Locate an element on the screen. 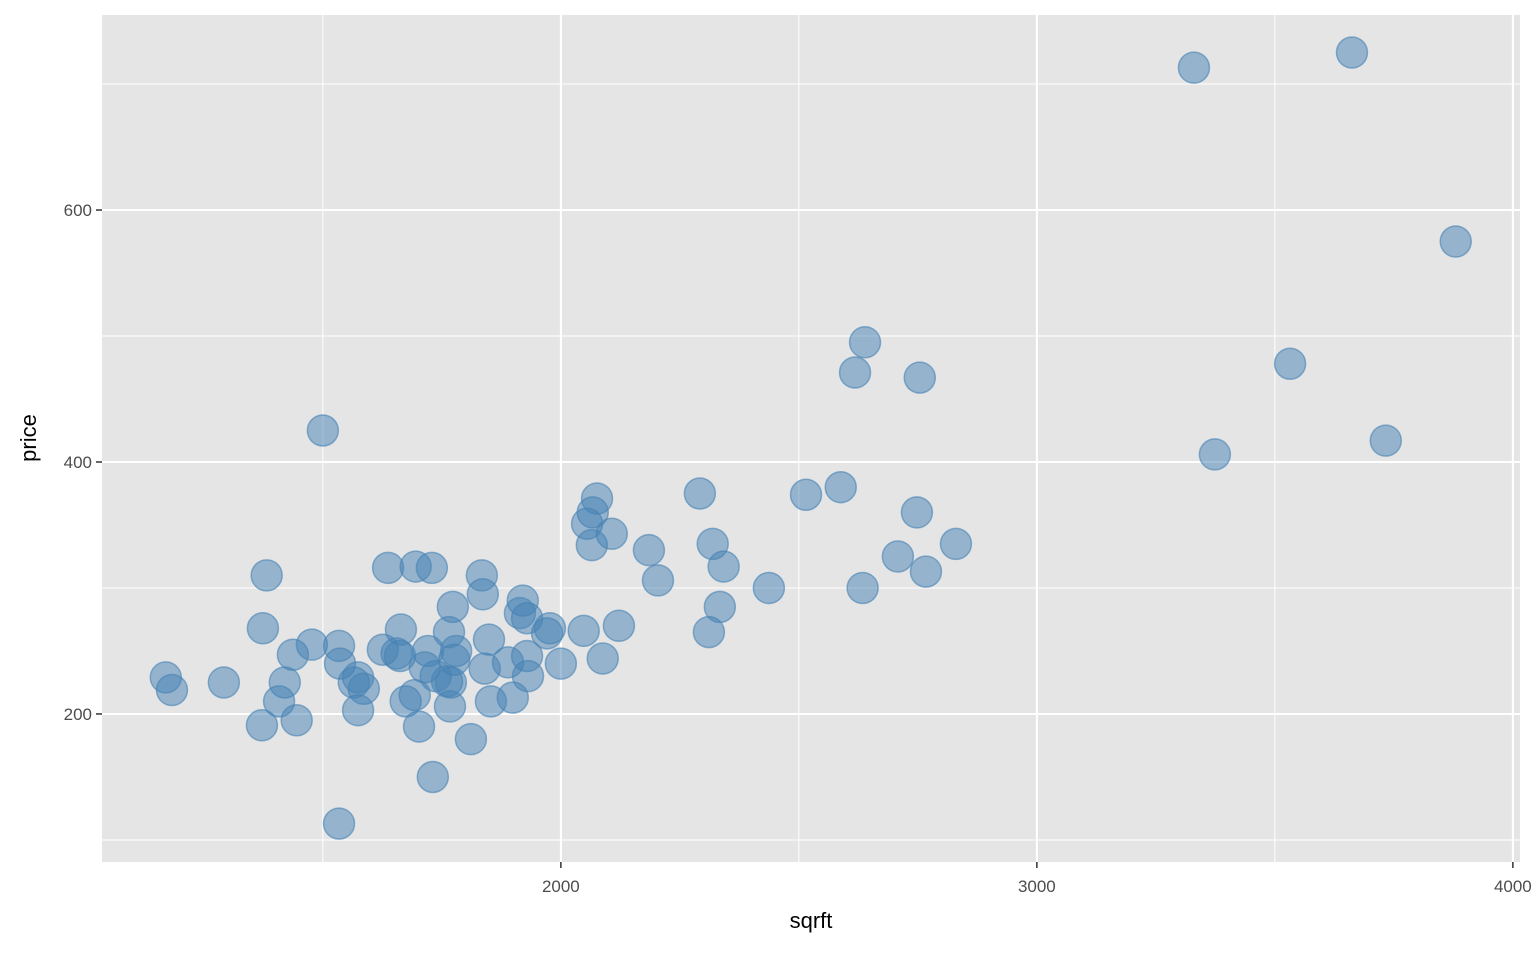 This screenshot has width=1536, height=954. y-tick-label: 400 is located at coordinates (78, 462).